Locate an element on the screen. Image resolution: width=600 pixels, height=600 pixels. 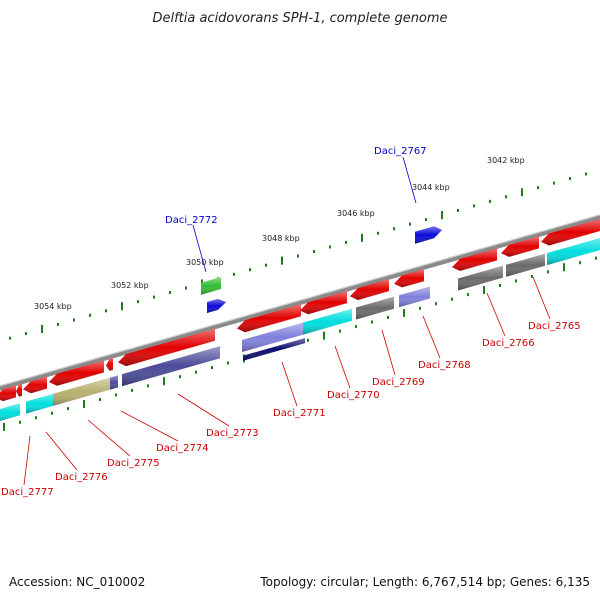
gene-label: Daci_2771 is located at coordinates (299, 413).